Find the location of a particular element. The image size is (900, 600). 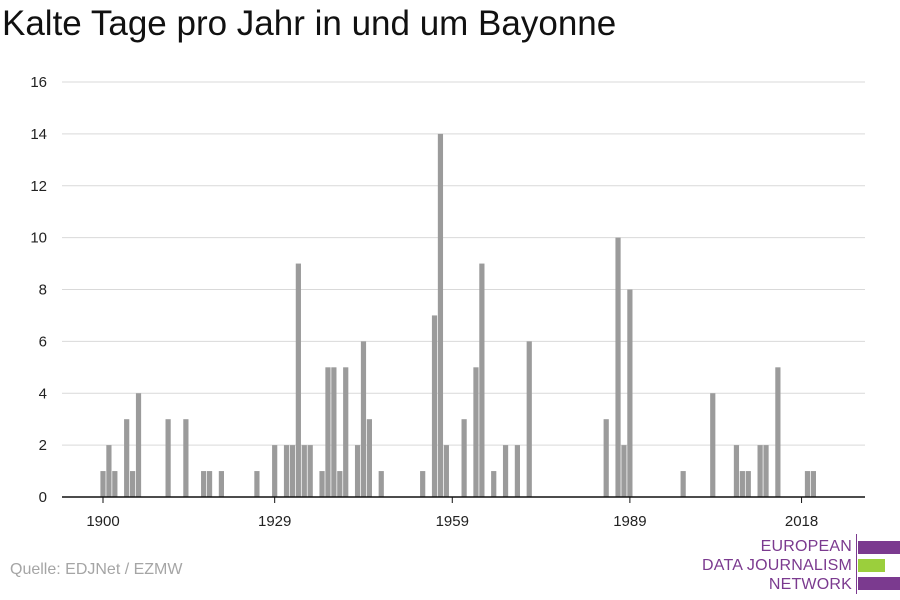

y-tick-label: 16 is located at coordinates (38, 82).